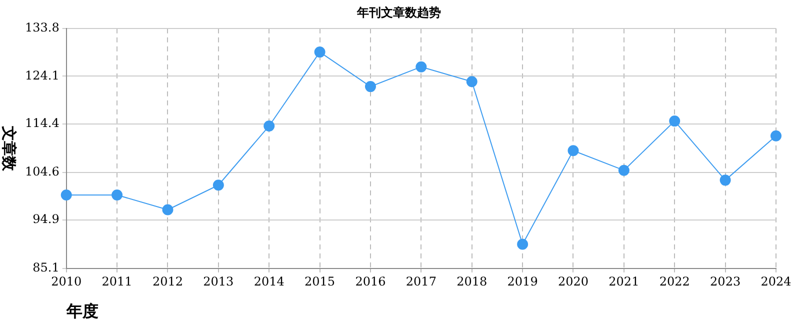  What do you see at coordinates (168, 281) in the screenshot?
I see `x-tick-label: 2012` at bounding box center [168, 281].